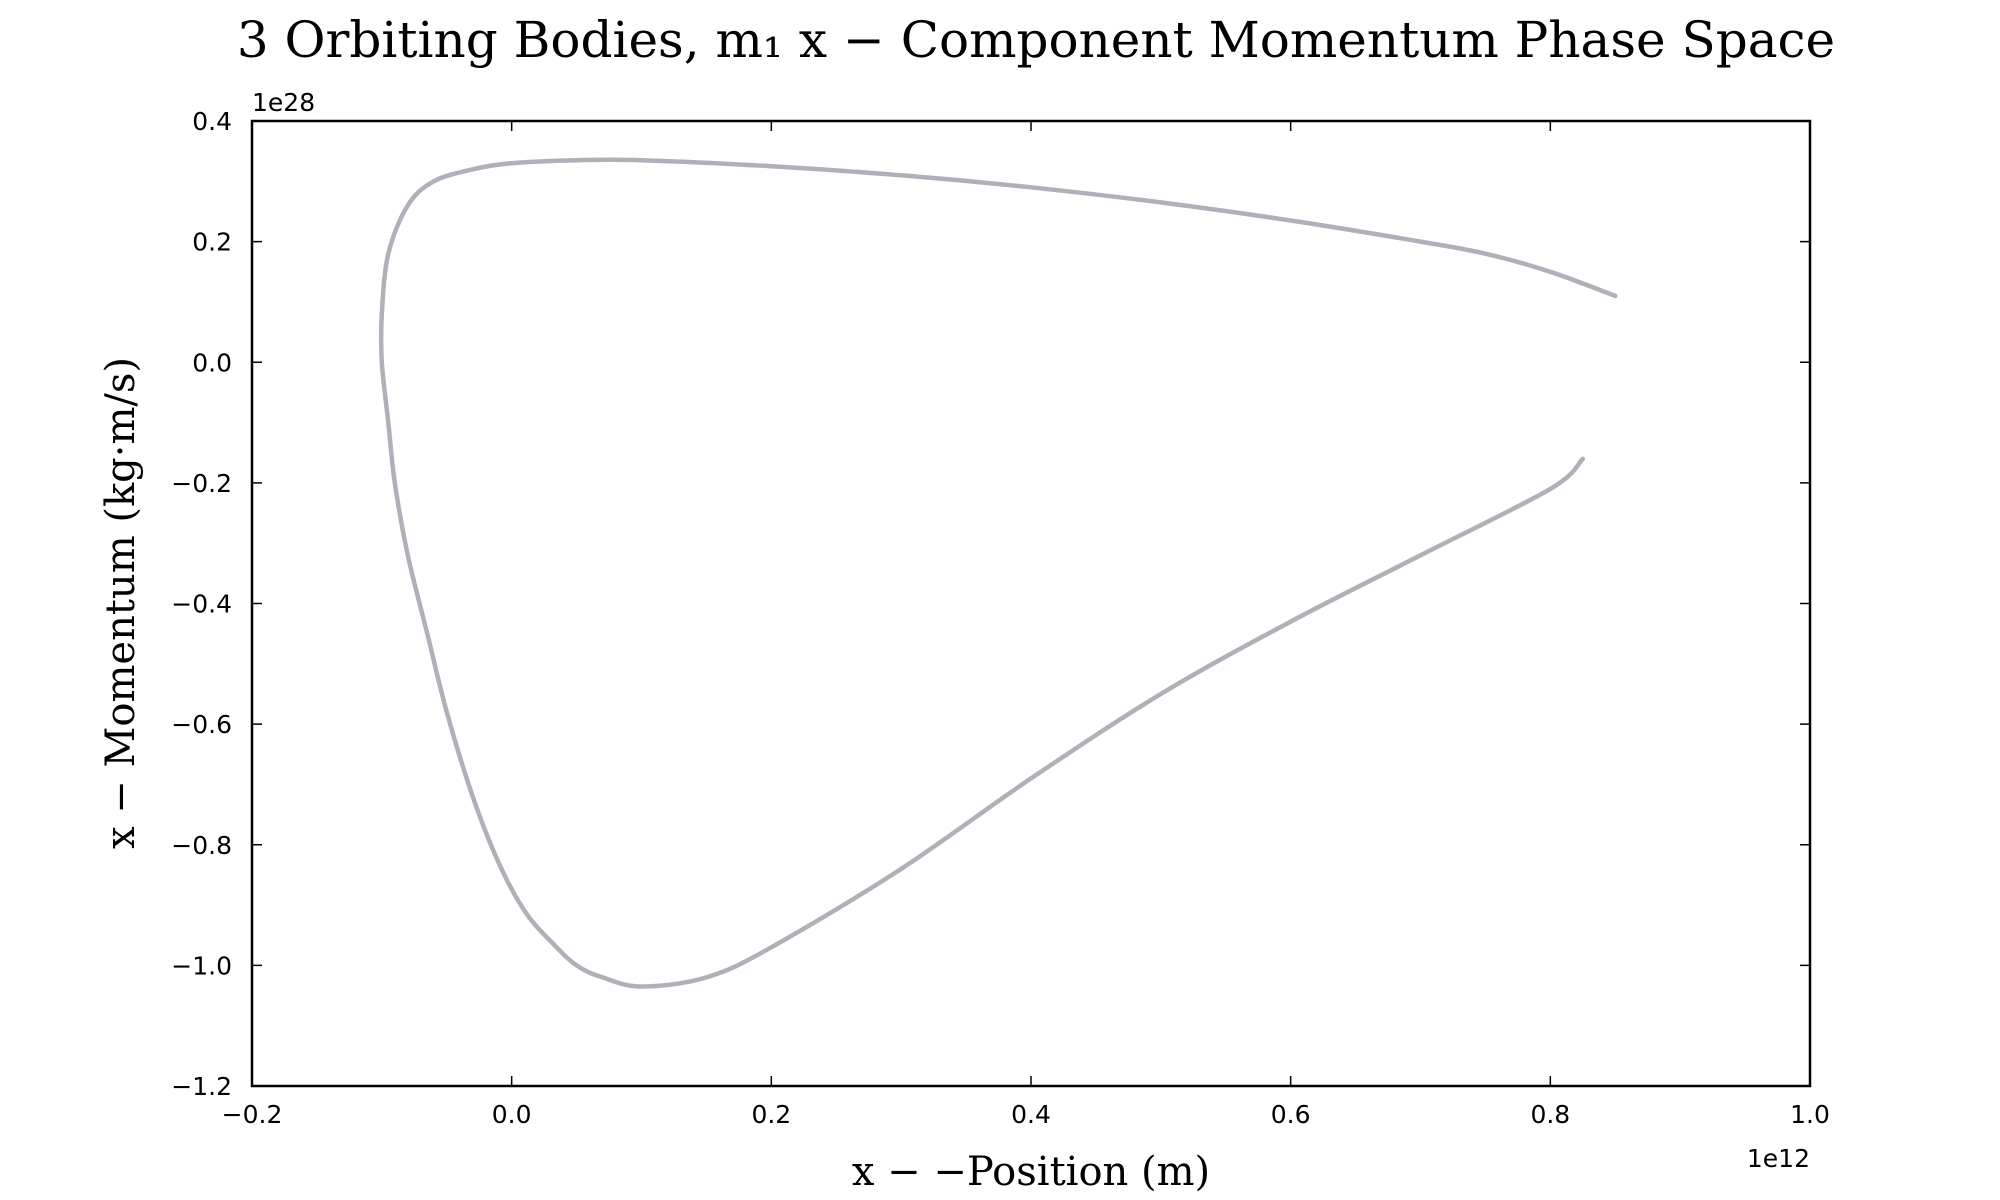  Describe the element at coordinates (201, 724) in the screenshot. I see `y-tick-label: −0.6` at that location.